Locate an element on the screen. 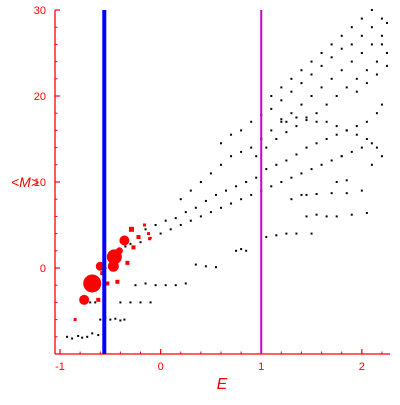 The width and height of the screenshot is (400, 405). x-tick-label: 1 is located at coordinates (261, 367).